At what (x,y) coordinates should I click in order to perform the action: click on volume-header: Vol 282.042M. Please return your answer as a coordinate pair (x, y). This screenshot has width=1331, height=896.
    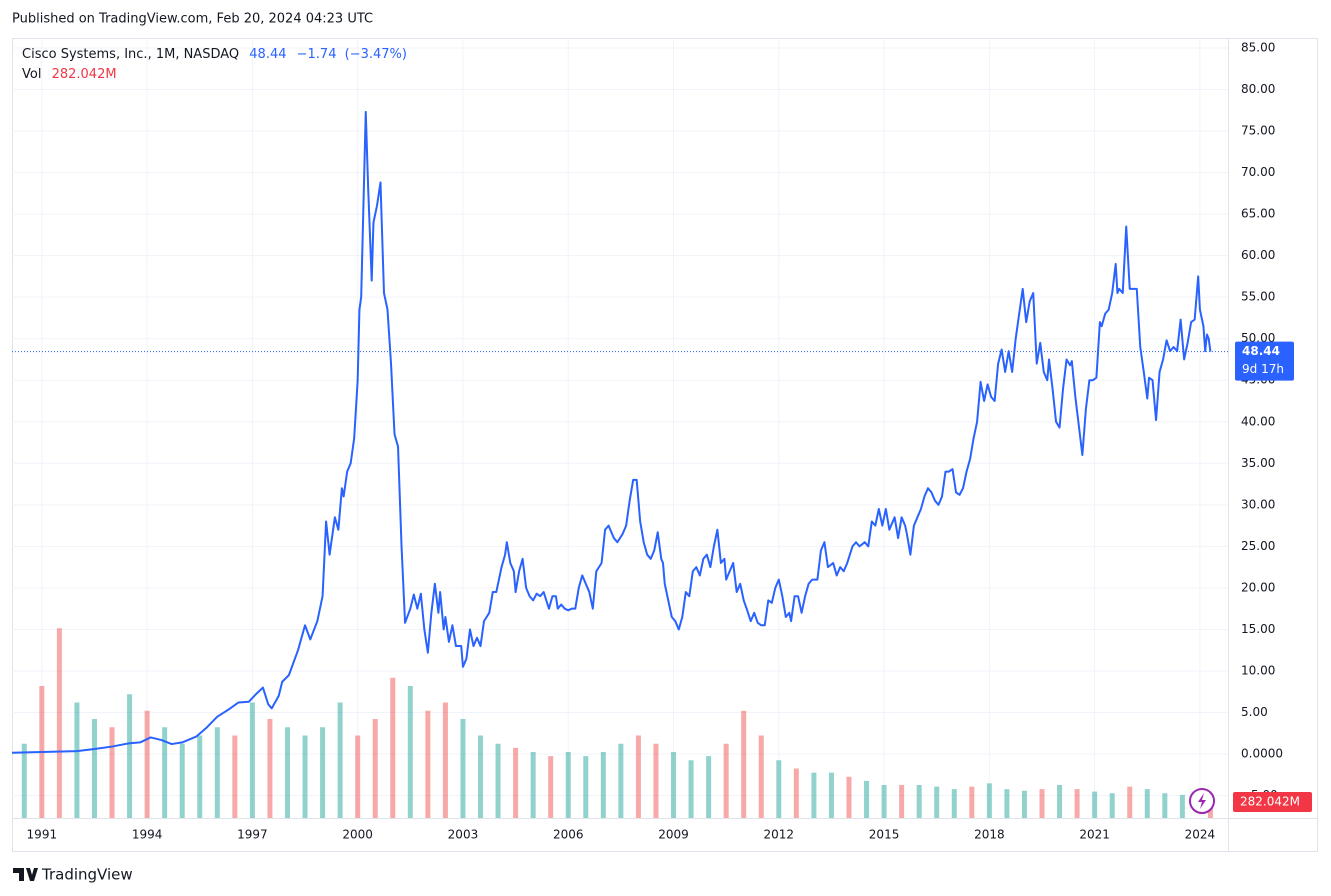
    Looking at the image, I should click on (69, 74).